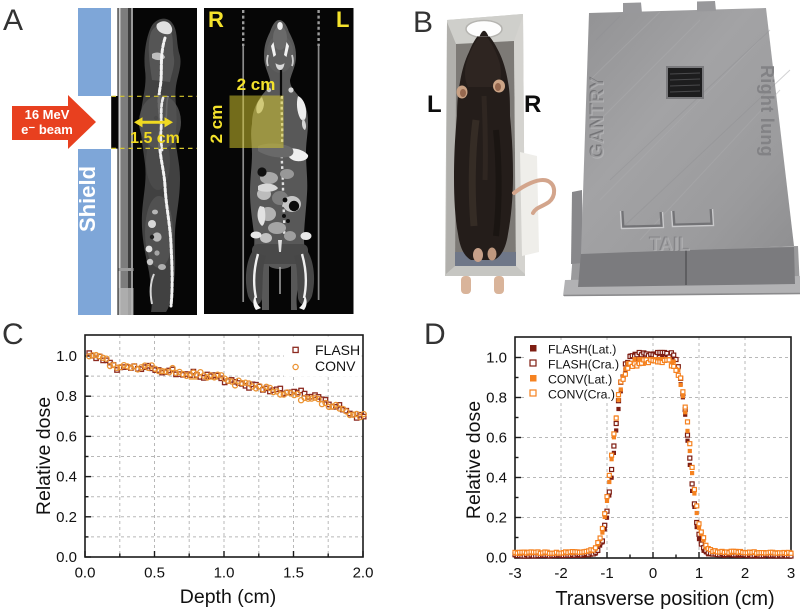  Describe the element at coordinates (664, 598) in the screenshot. I see `svg-text: Transverse position (cm)` at that location.